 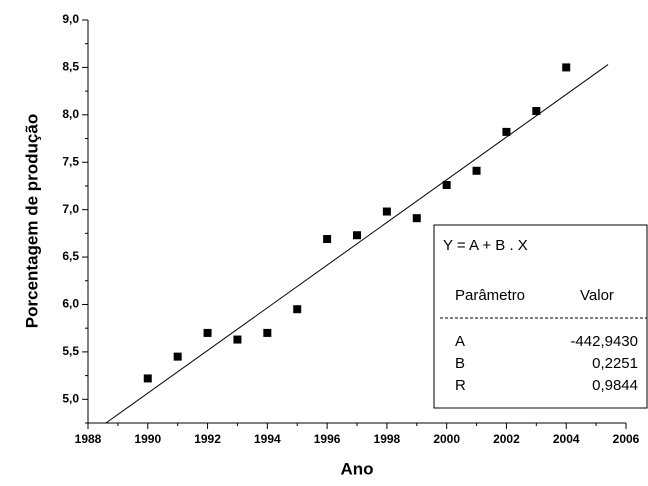 What do you see at coordinates (207, 439) in the screenshot?
I see `x-tick-label: 1992` at bounding box center [207, 439].